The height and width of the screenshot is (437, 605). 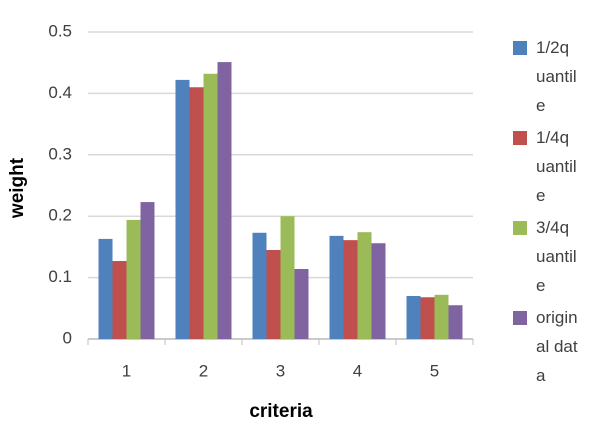 I want to click on legend-item: original data, so click(x=557, y=346).